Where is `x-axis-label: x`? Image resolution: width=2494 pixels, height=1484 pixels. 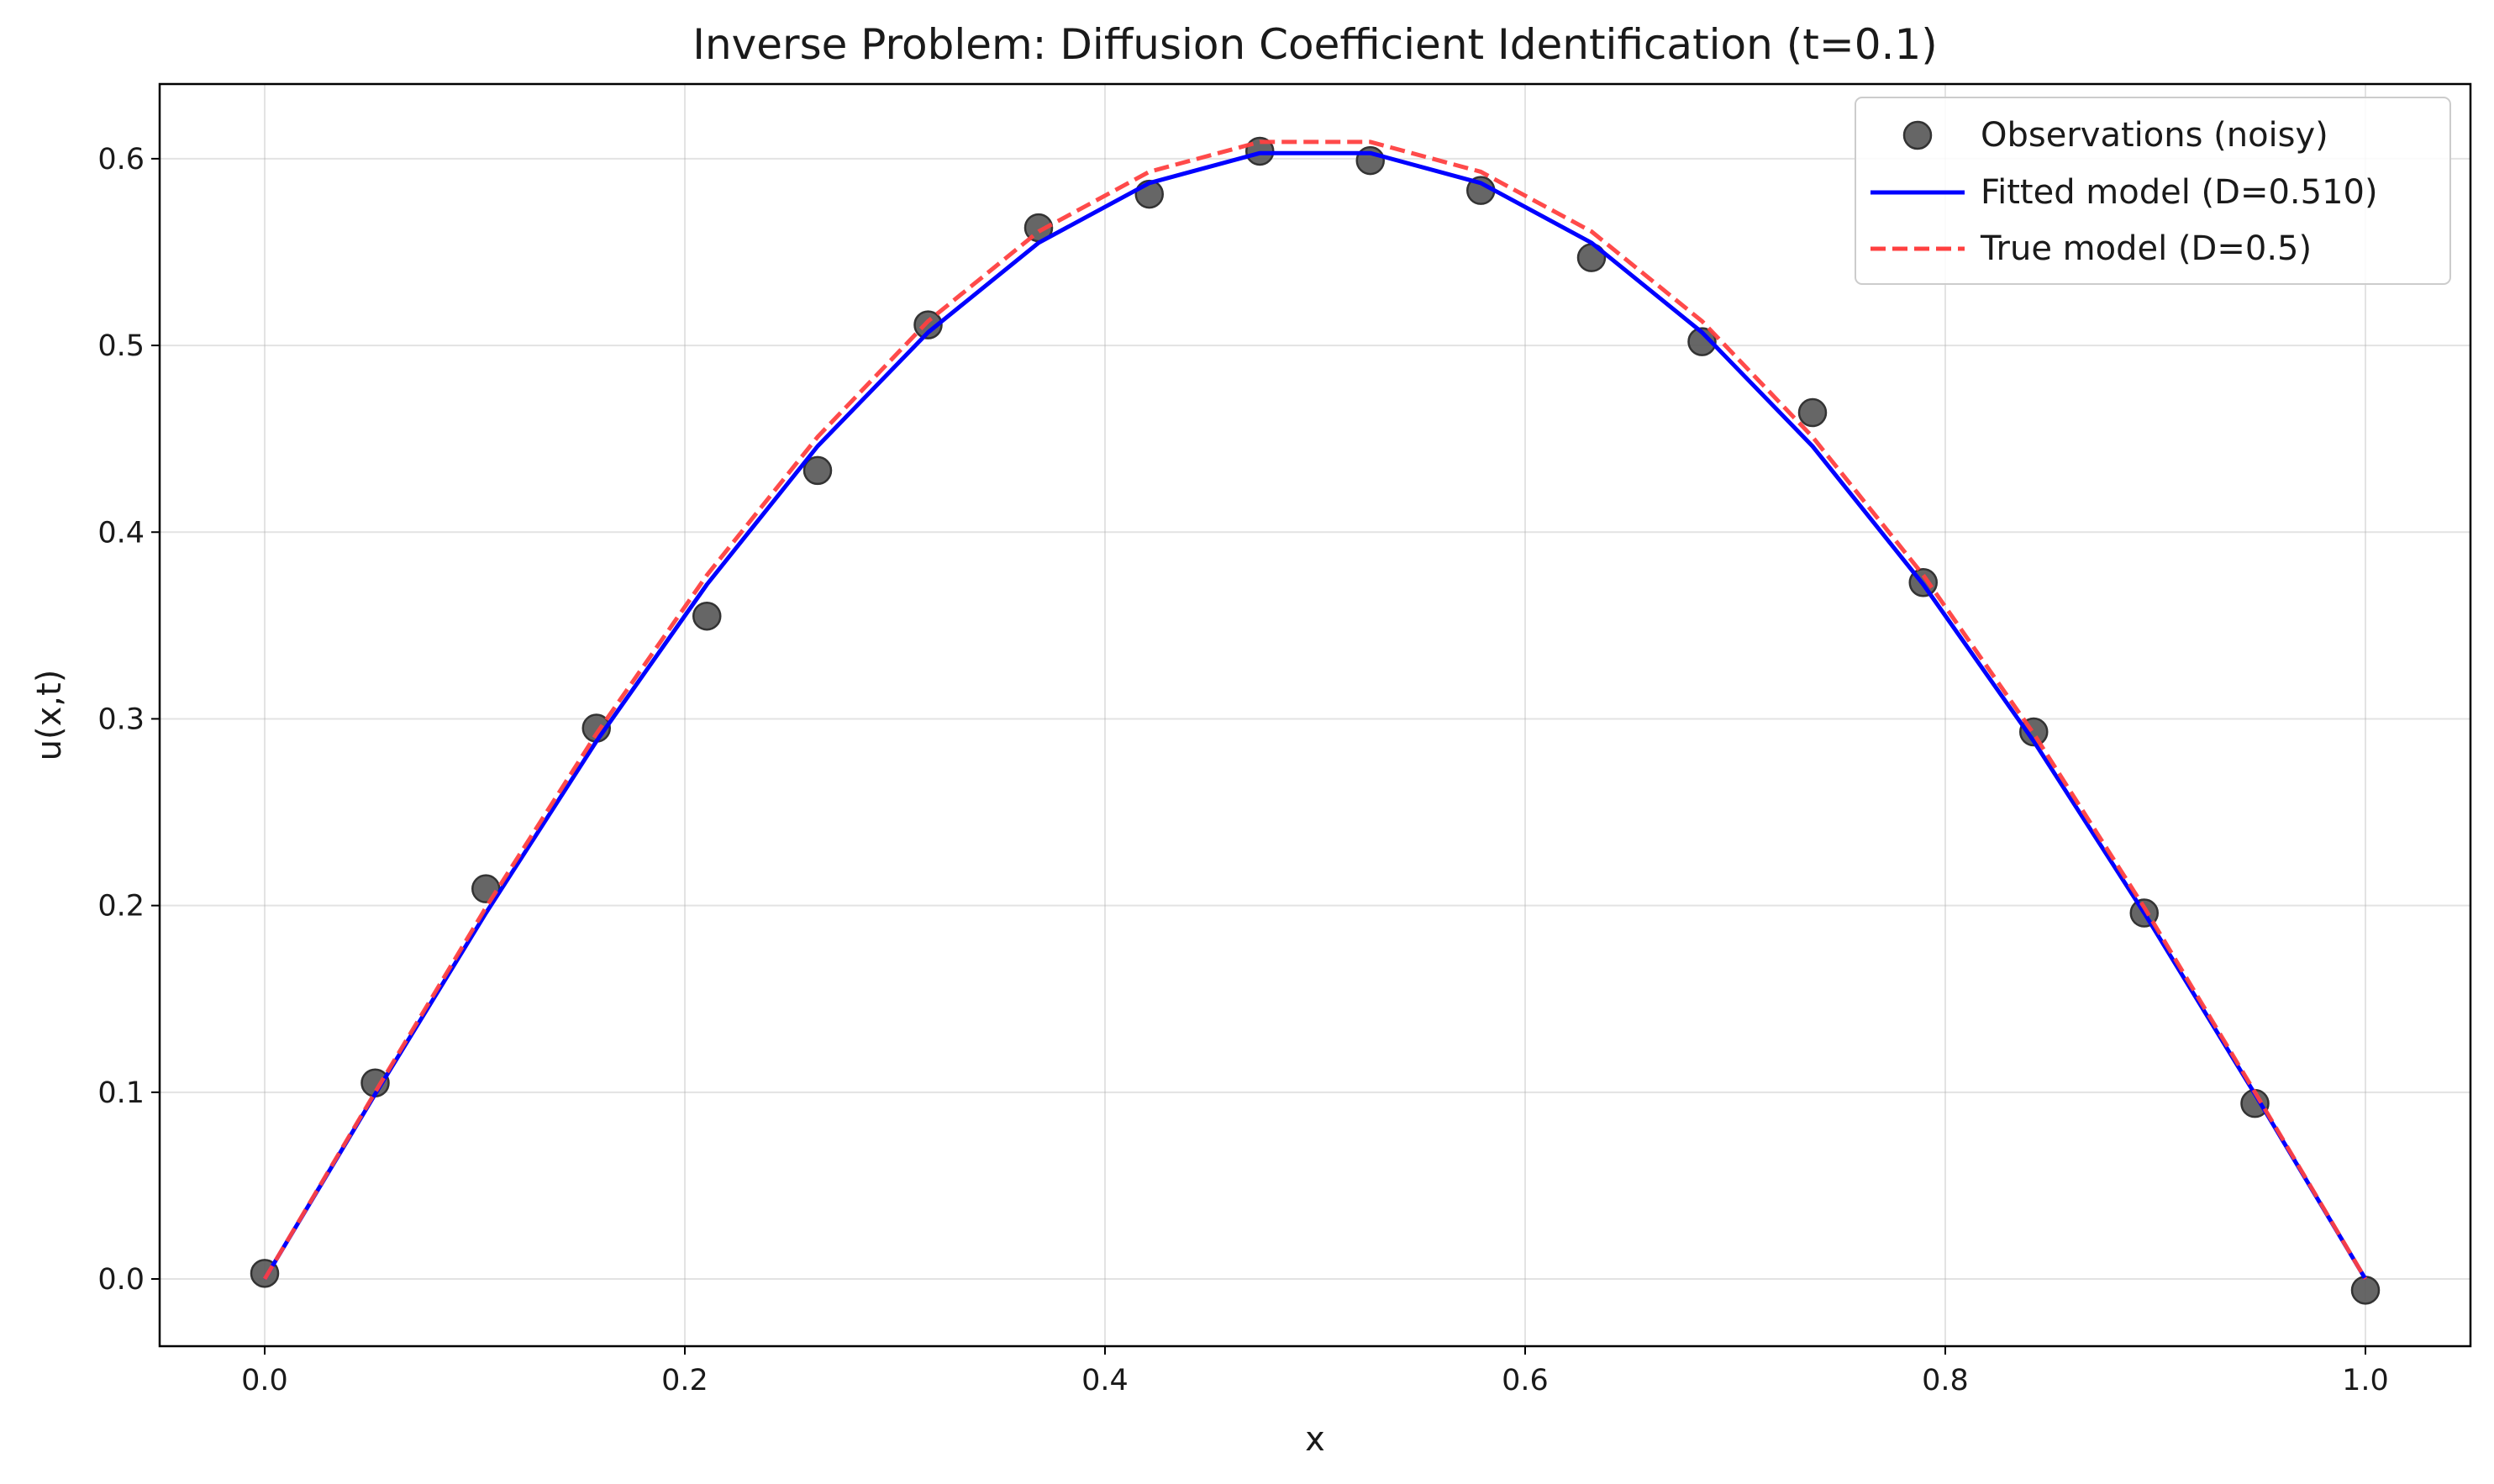
x-axis-label: x is located at coordinates (1315, 1439).